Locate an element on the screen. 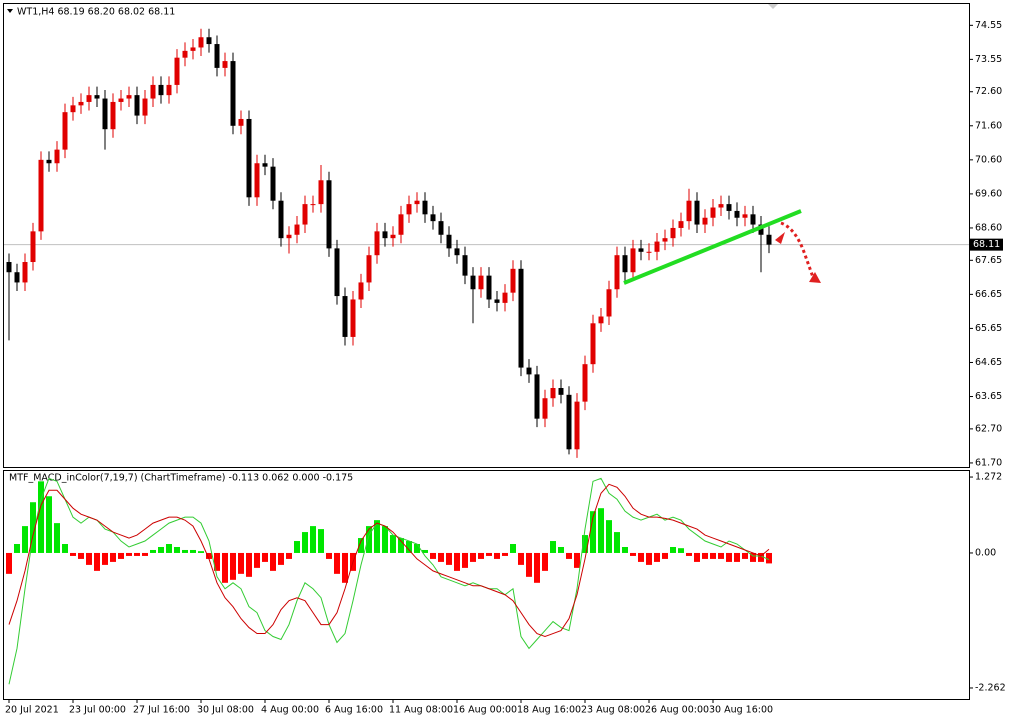 The width and height of the screenshot is (1010, 722). y-tick-label: 72.60 is located at coordinates (988, 91).